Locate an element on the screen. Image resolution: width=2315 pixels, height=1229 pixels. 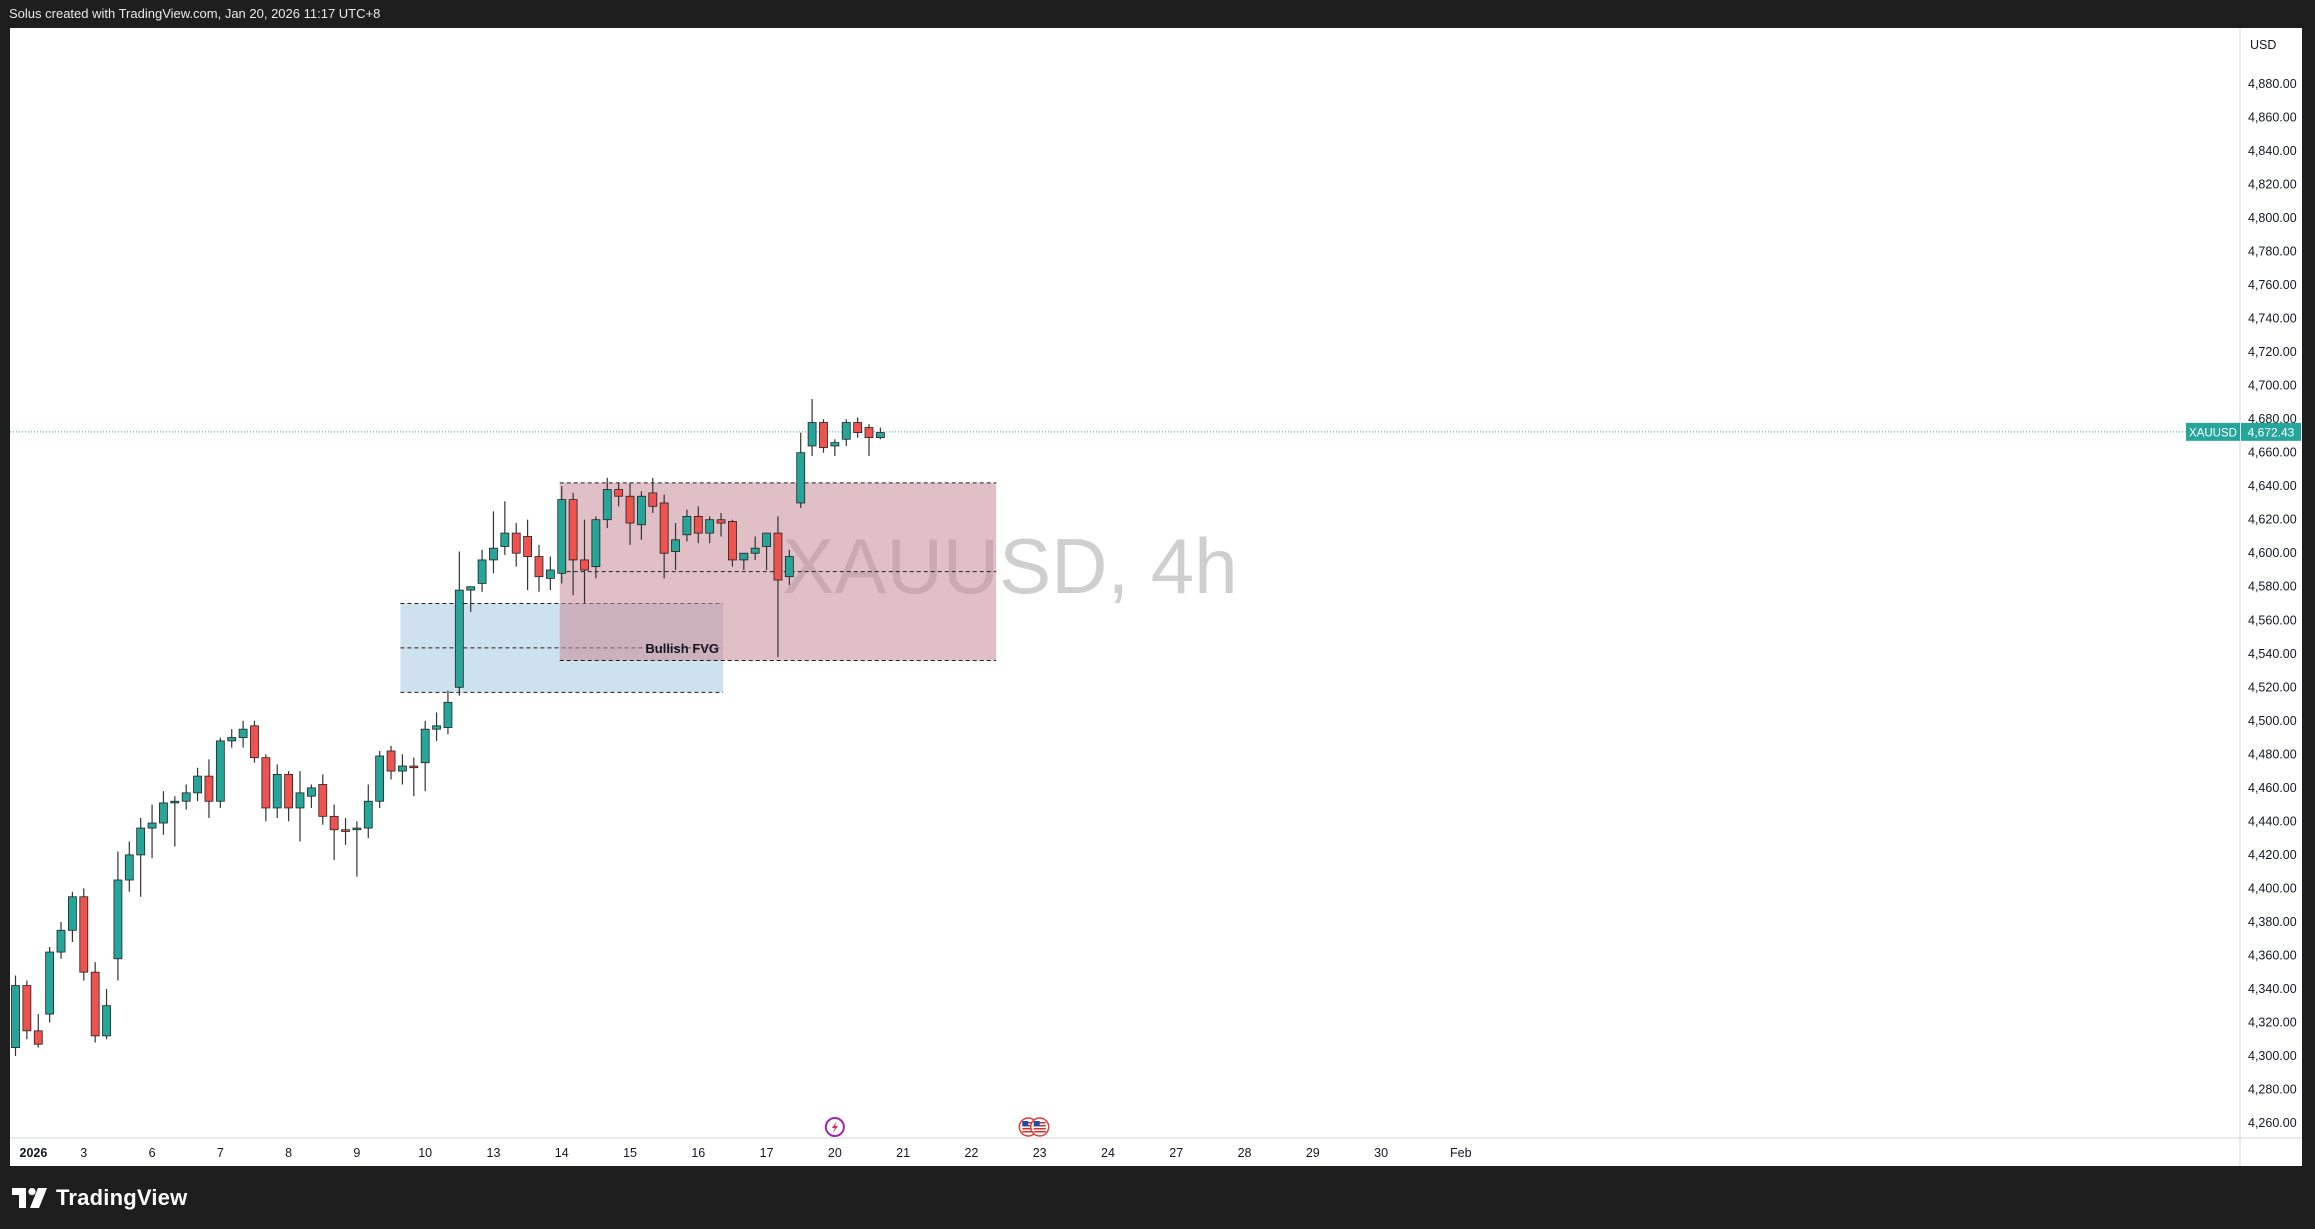
price-tick-label: 4,420.00 is located at coordinates (2272, 855).